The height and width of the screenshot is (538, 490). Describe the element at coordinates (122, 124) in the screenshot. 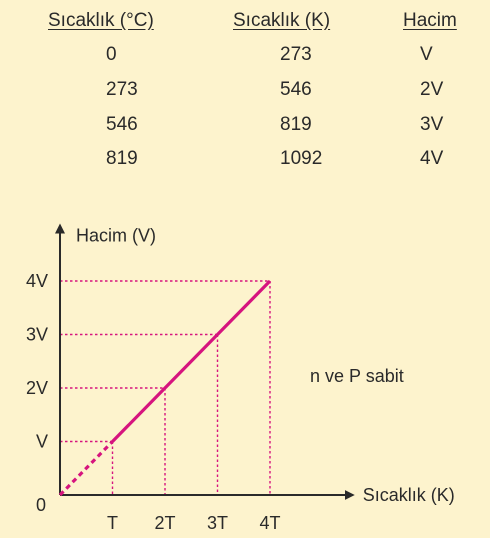

I see `cell-celsius: 546` at that location.